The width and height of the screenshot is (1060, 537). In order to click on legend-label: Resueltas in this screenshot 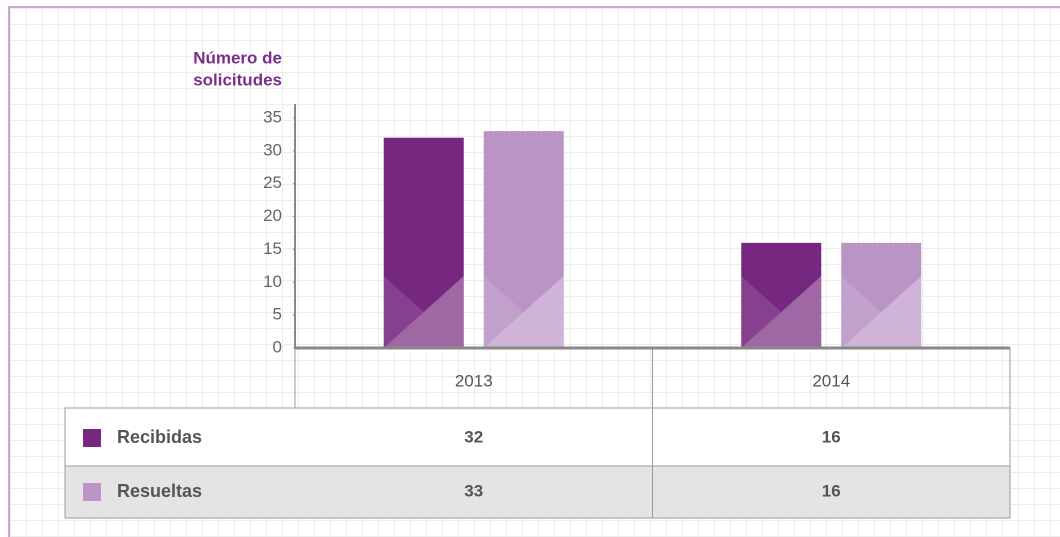, I will do `click(159, 491)`.